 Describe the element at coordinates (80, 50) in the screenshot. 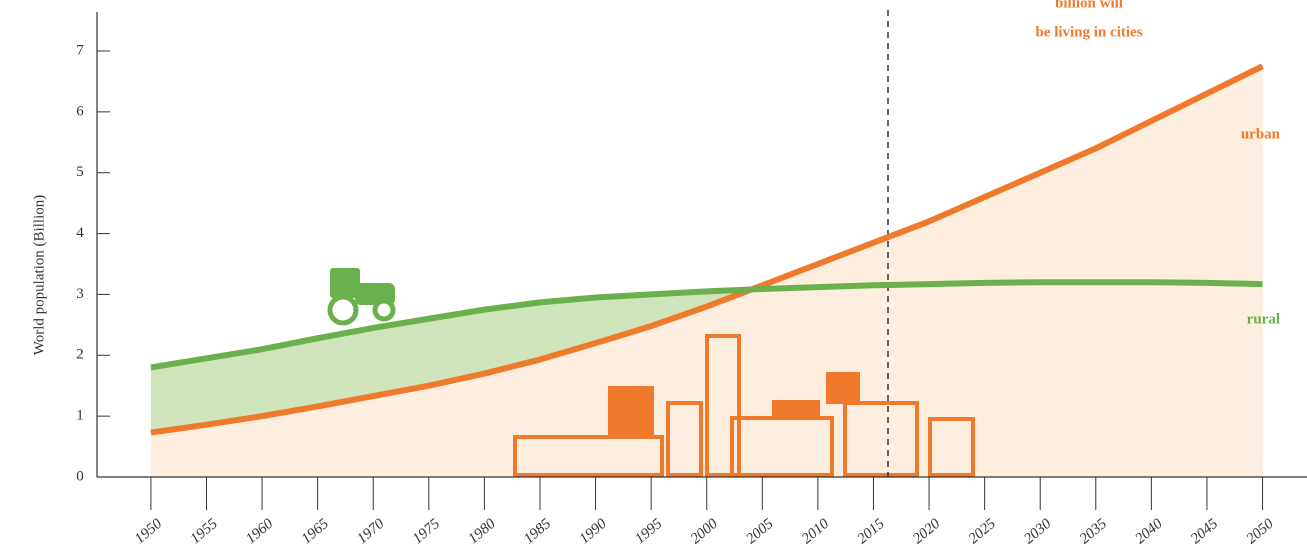

I see `y-tick-label: 7` at that location.